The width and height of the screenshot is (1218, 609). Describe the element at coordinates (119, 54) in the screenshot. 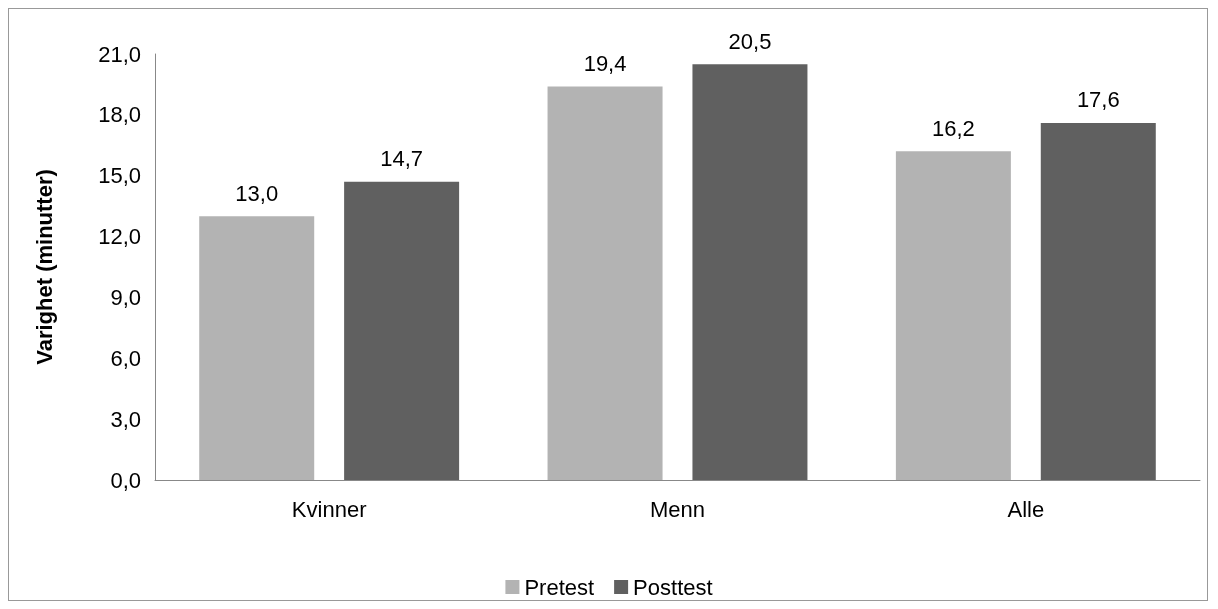

I see `y-tick-label: 21,0` at that location.